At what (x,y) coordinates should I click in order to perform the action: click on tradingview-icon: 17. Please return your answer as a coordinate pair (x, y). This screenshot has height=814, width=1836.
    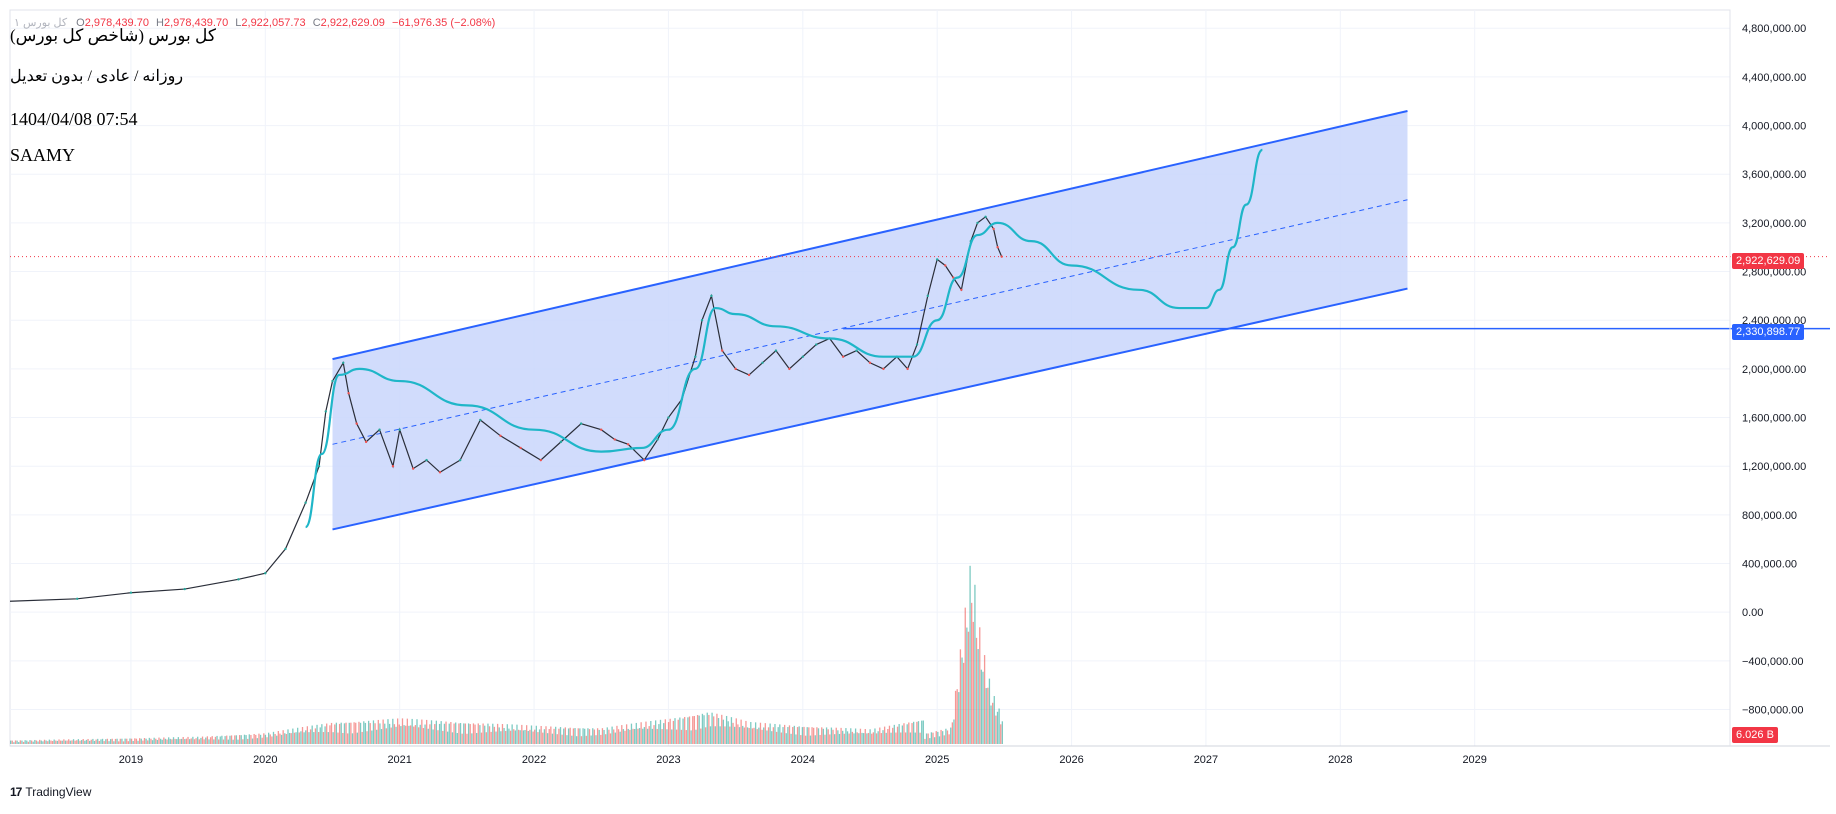
    Looking at the image, I should click on (16, 792).